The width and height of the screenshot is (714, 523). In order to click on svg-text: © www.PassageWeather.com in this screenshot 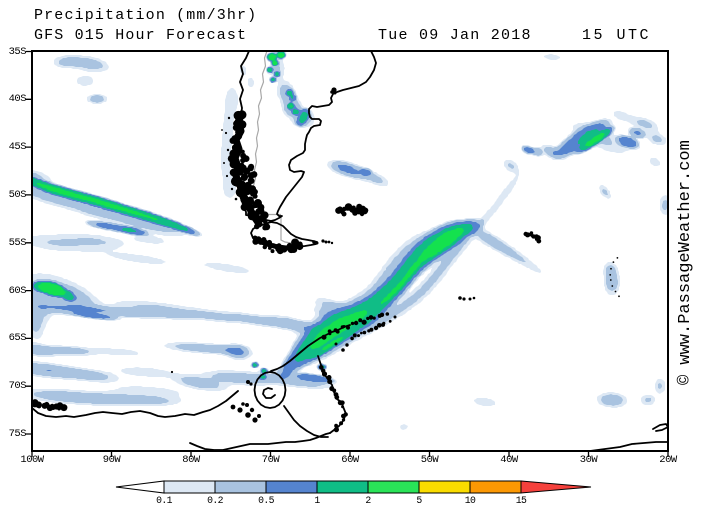, I will do `click(685, 262)`.